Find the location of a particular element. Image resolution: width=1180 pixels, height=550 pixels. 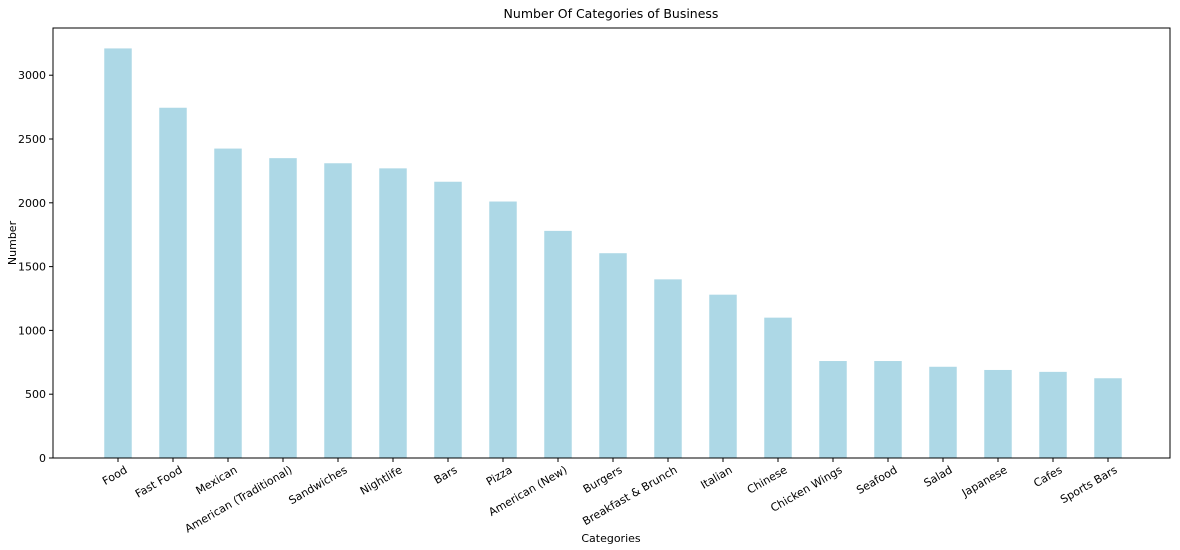

y-axis-label: Number is located at coordinates (12, 242).